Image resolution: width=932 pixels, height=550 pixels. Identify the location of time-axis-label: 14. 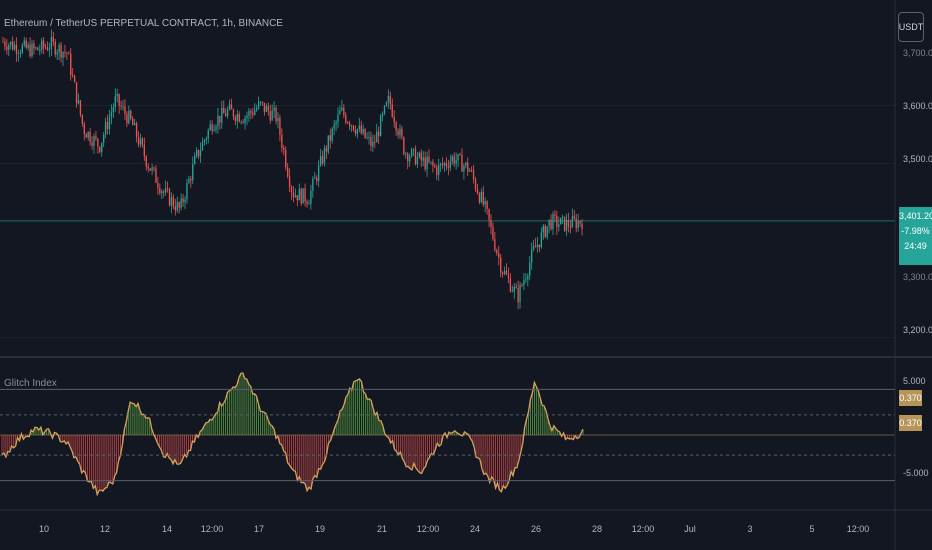
(167, 529).